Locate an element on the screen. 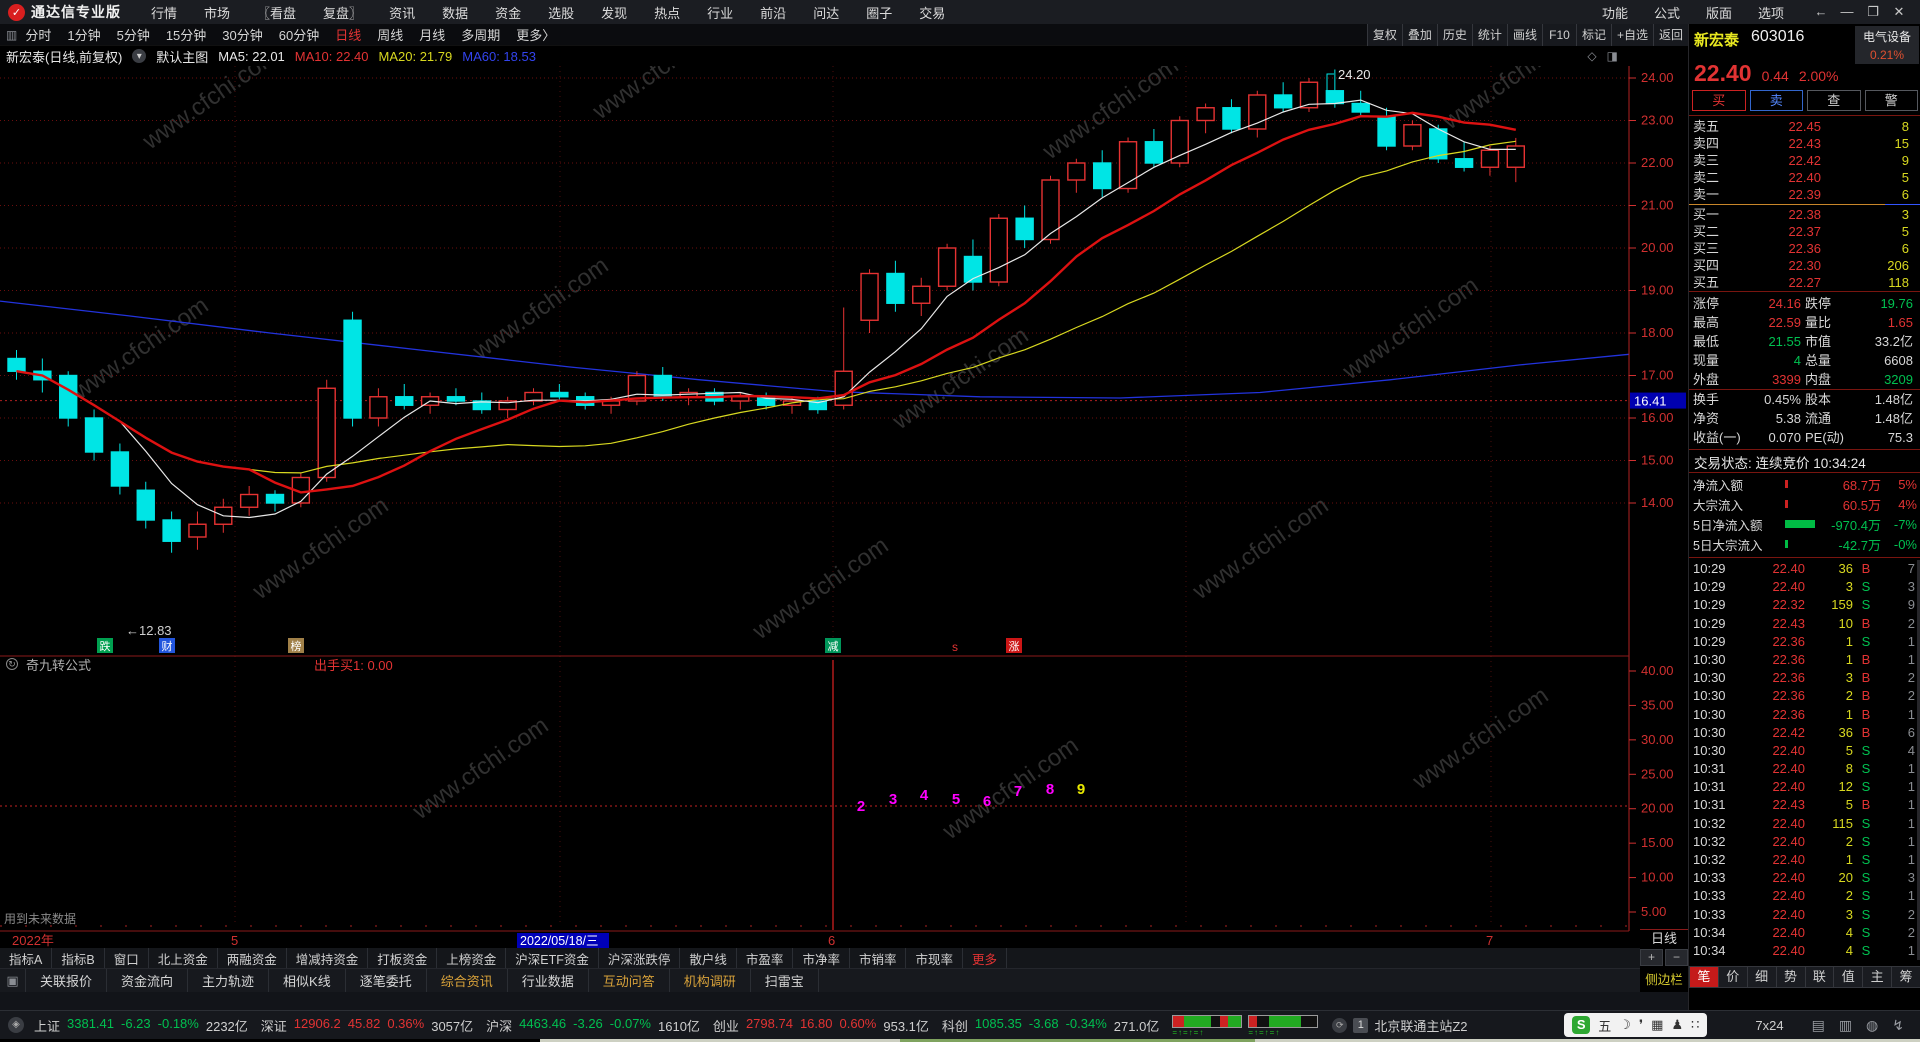  menu-item: 资金 is located at coordinates (508, 13).